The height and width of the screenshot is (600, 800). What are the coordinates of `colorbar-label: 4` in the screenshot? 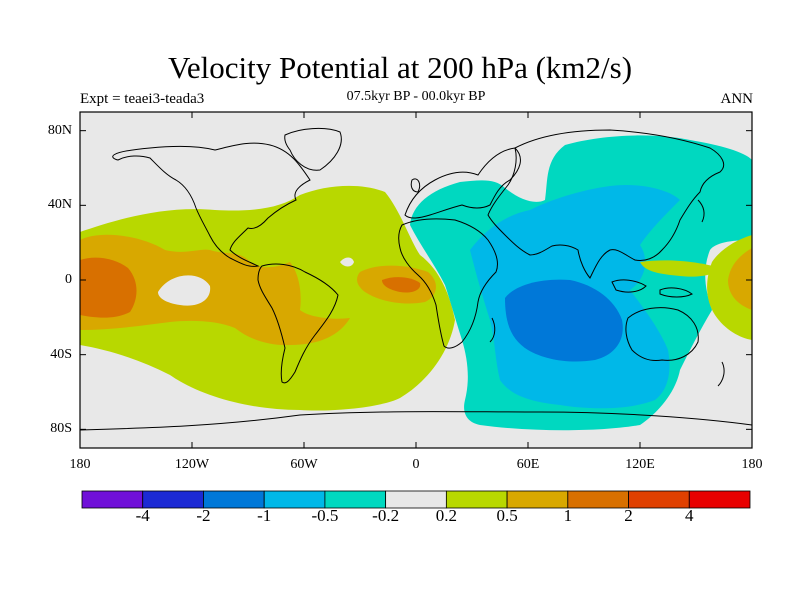 It's located at (689, 515).